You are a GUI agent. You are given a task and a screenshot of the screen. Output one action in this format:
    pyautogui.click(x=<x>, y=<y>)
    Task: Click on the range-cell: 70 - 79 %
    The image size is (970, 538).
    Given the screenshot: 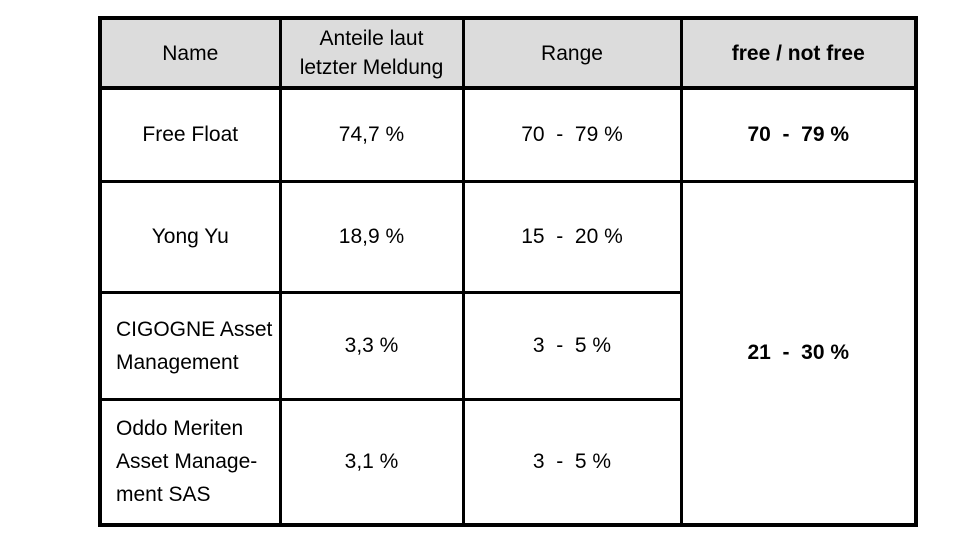 What is the action you would take?
    pyautogui.click(x=572, y=134)
    